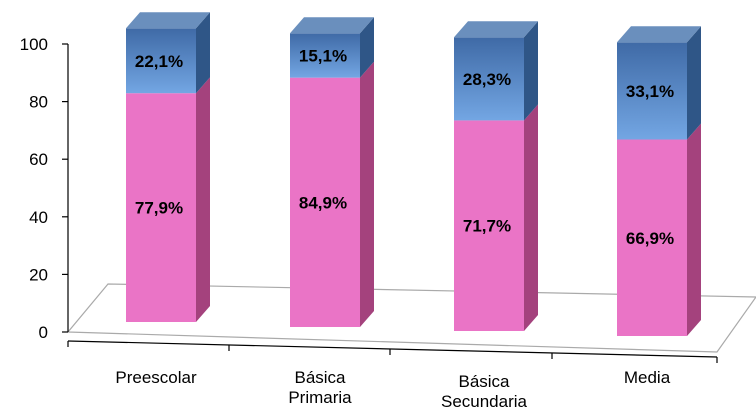 This screenshot has height=416, width=756. I want to click on category-label: Secundaria, so click(484, 401).